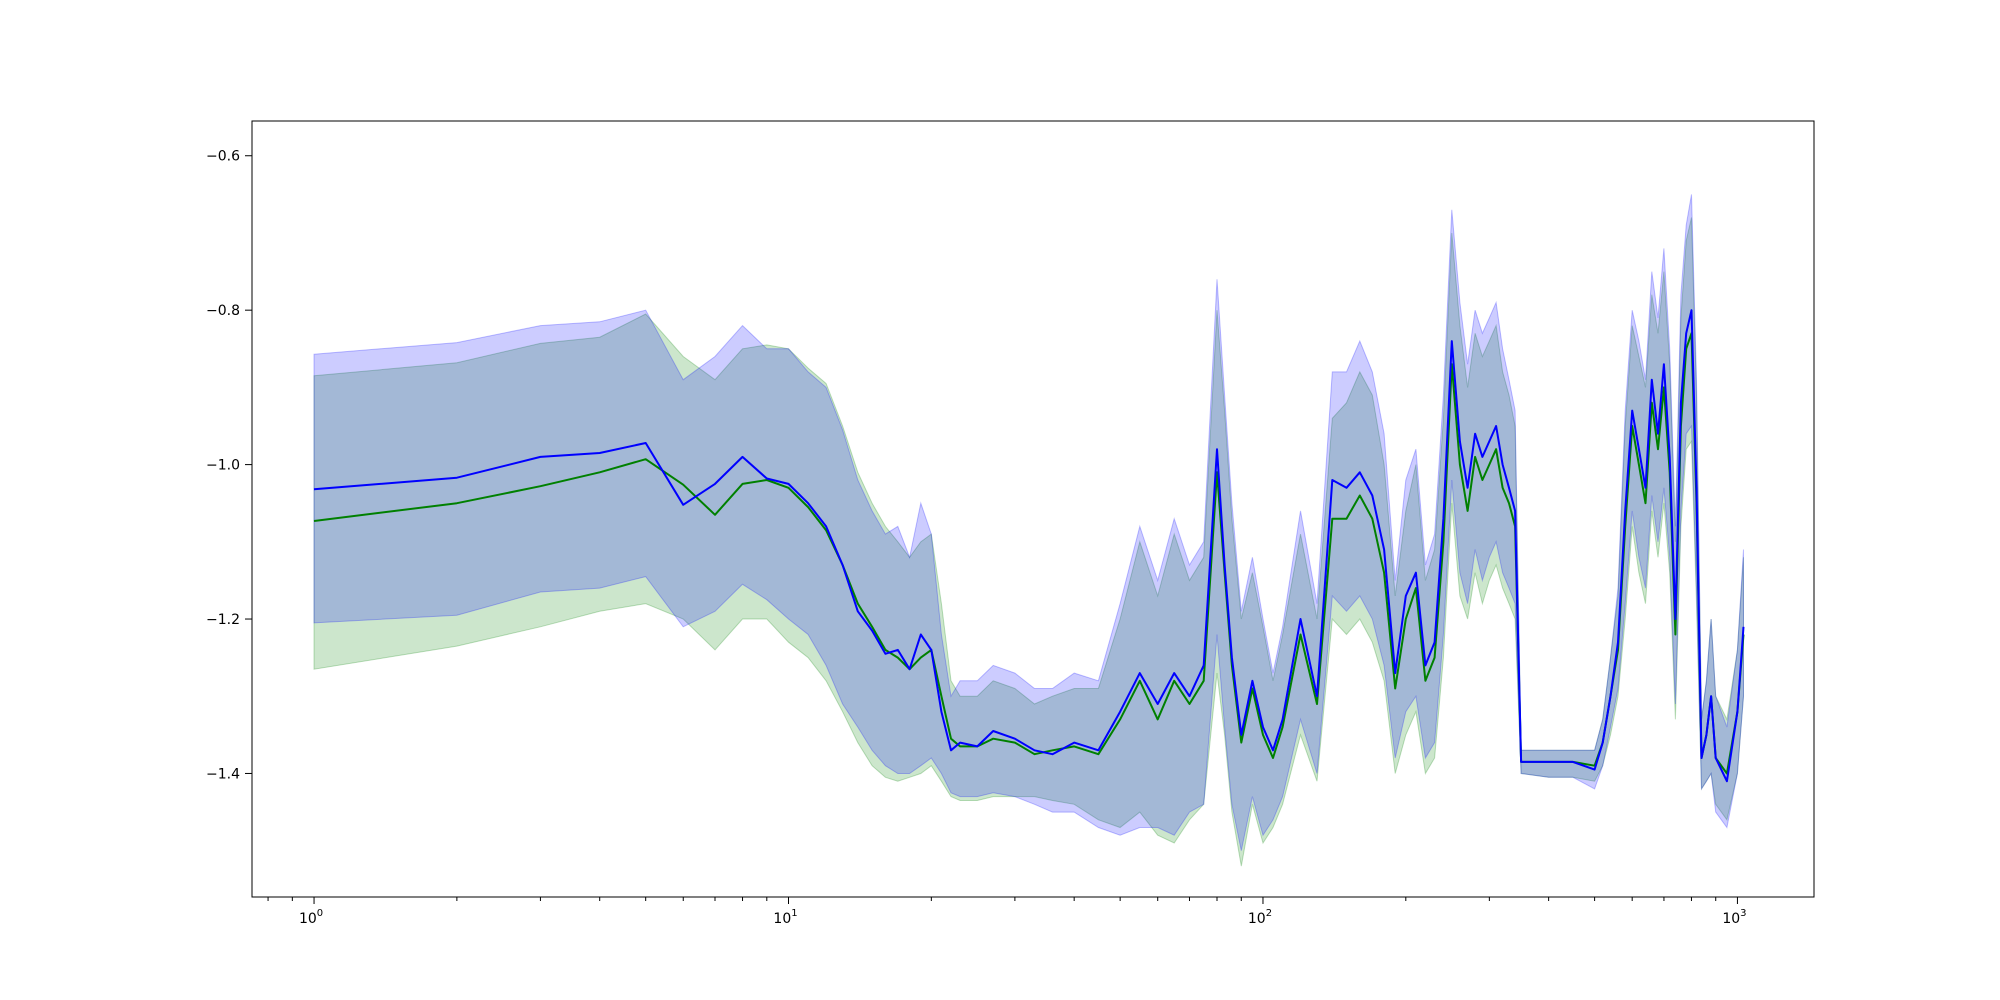 This screenshot has width=2000, height=1000. I want to click on x-tick-label: 10¹, so click(785, 917).